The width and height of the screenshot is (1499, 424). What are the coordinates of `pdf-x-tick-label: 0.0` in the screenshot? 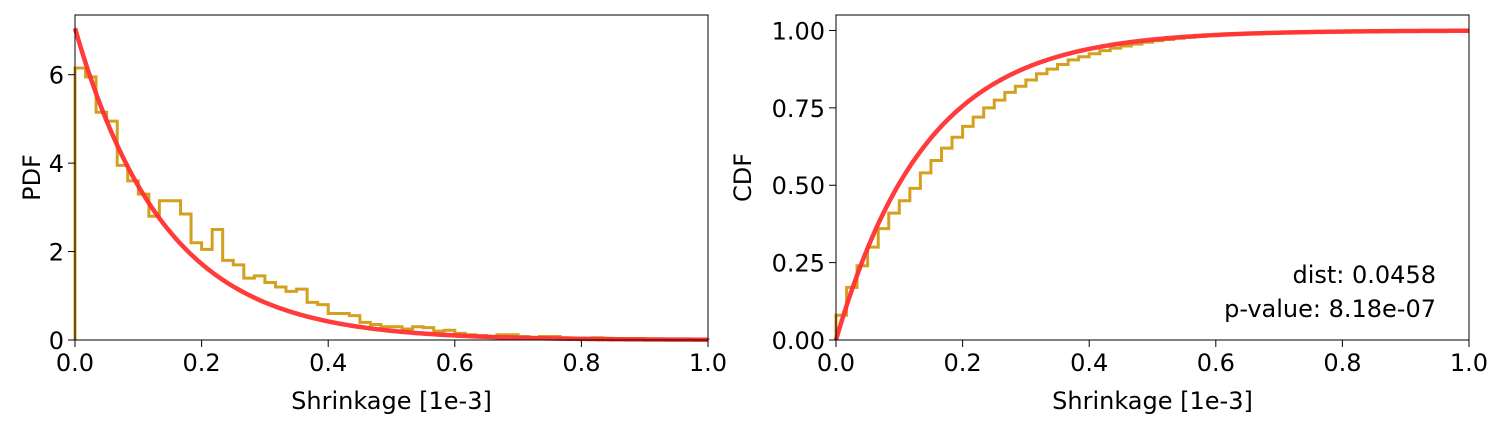 It's located at (75, 363).